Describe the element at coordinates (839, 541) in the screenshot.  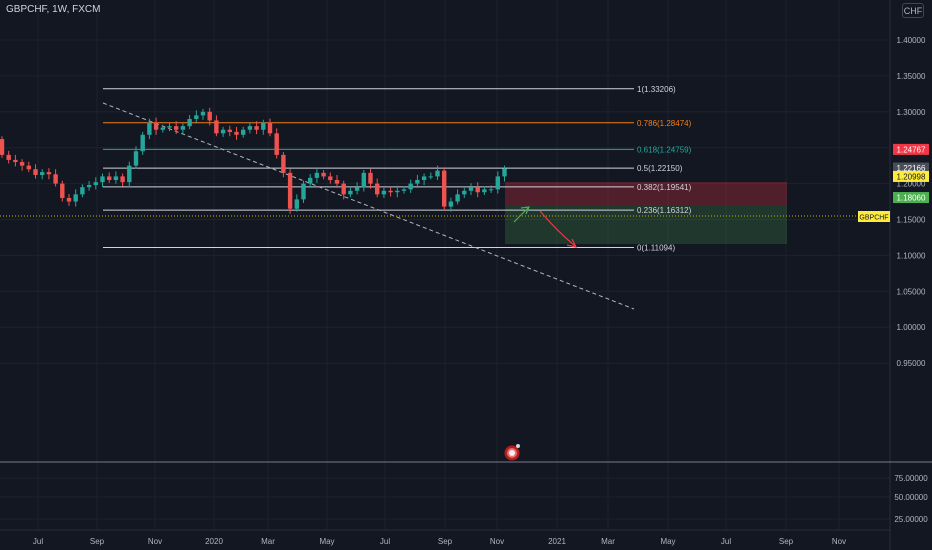
I see `time-tick-label: Nov` at that location.